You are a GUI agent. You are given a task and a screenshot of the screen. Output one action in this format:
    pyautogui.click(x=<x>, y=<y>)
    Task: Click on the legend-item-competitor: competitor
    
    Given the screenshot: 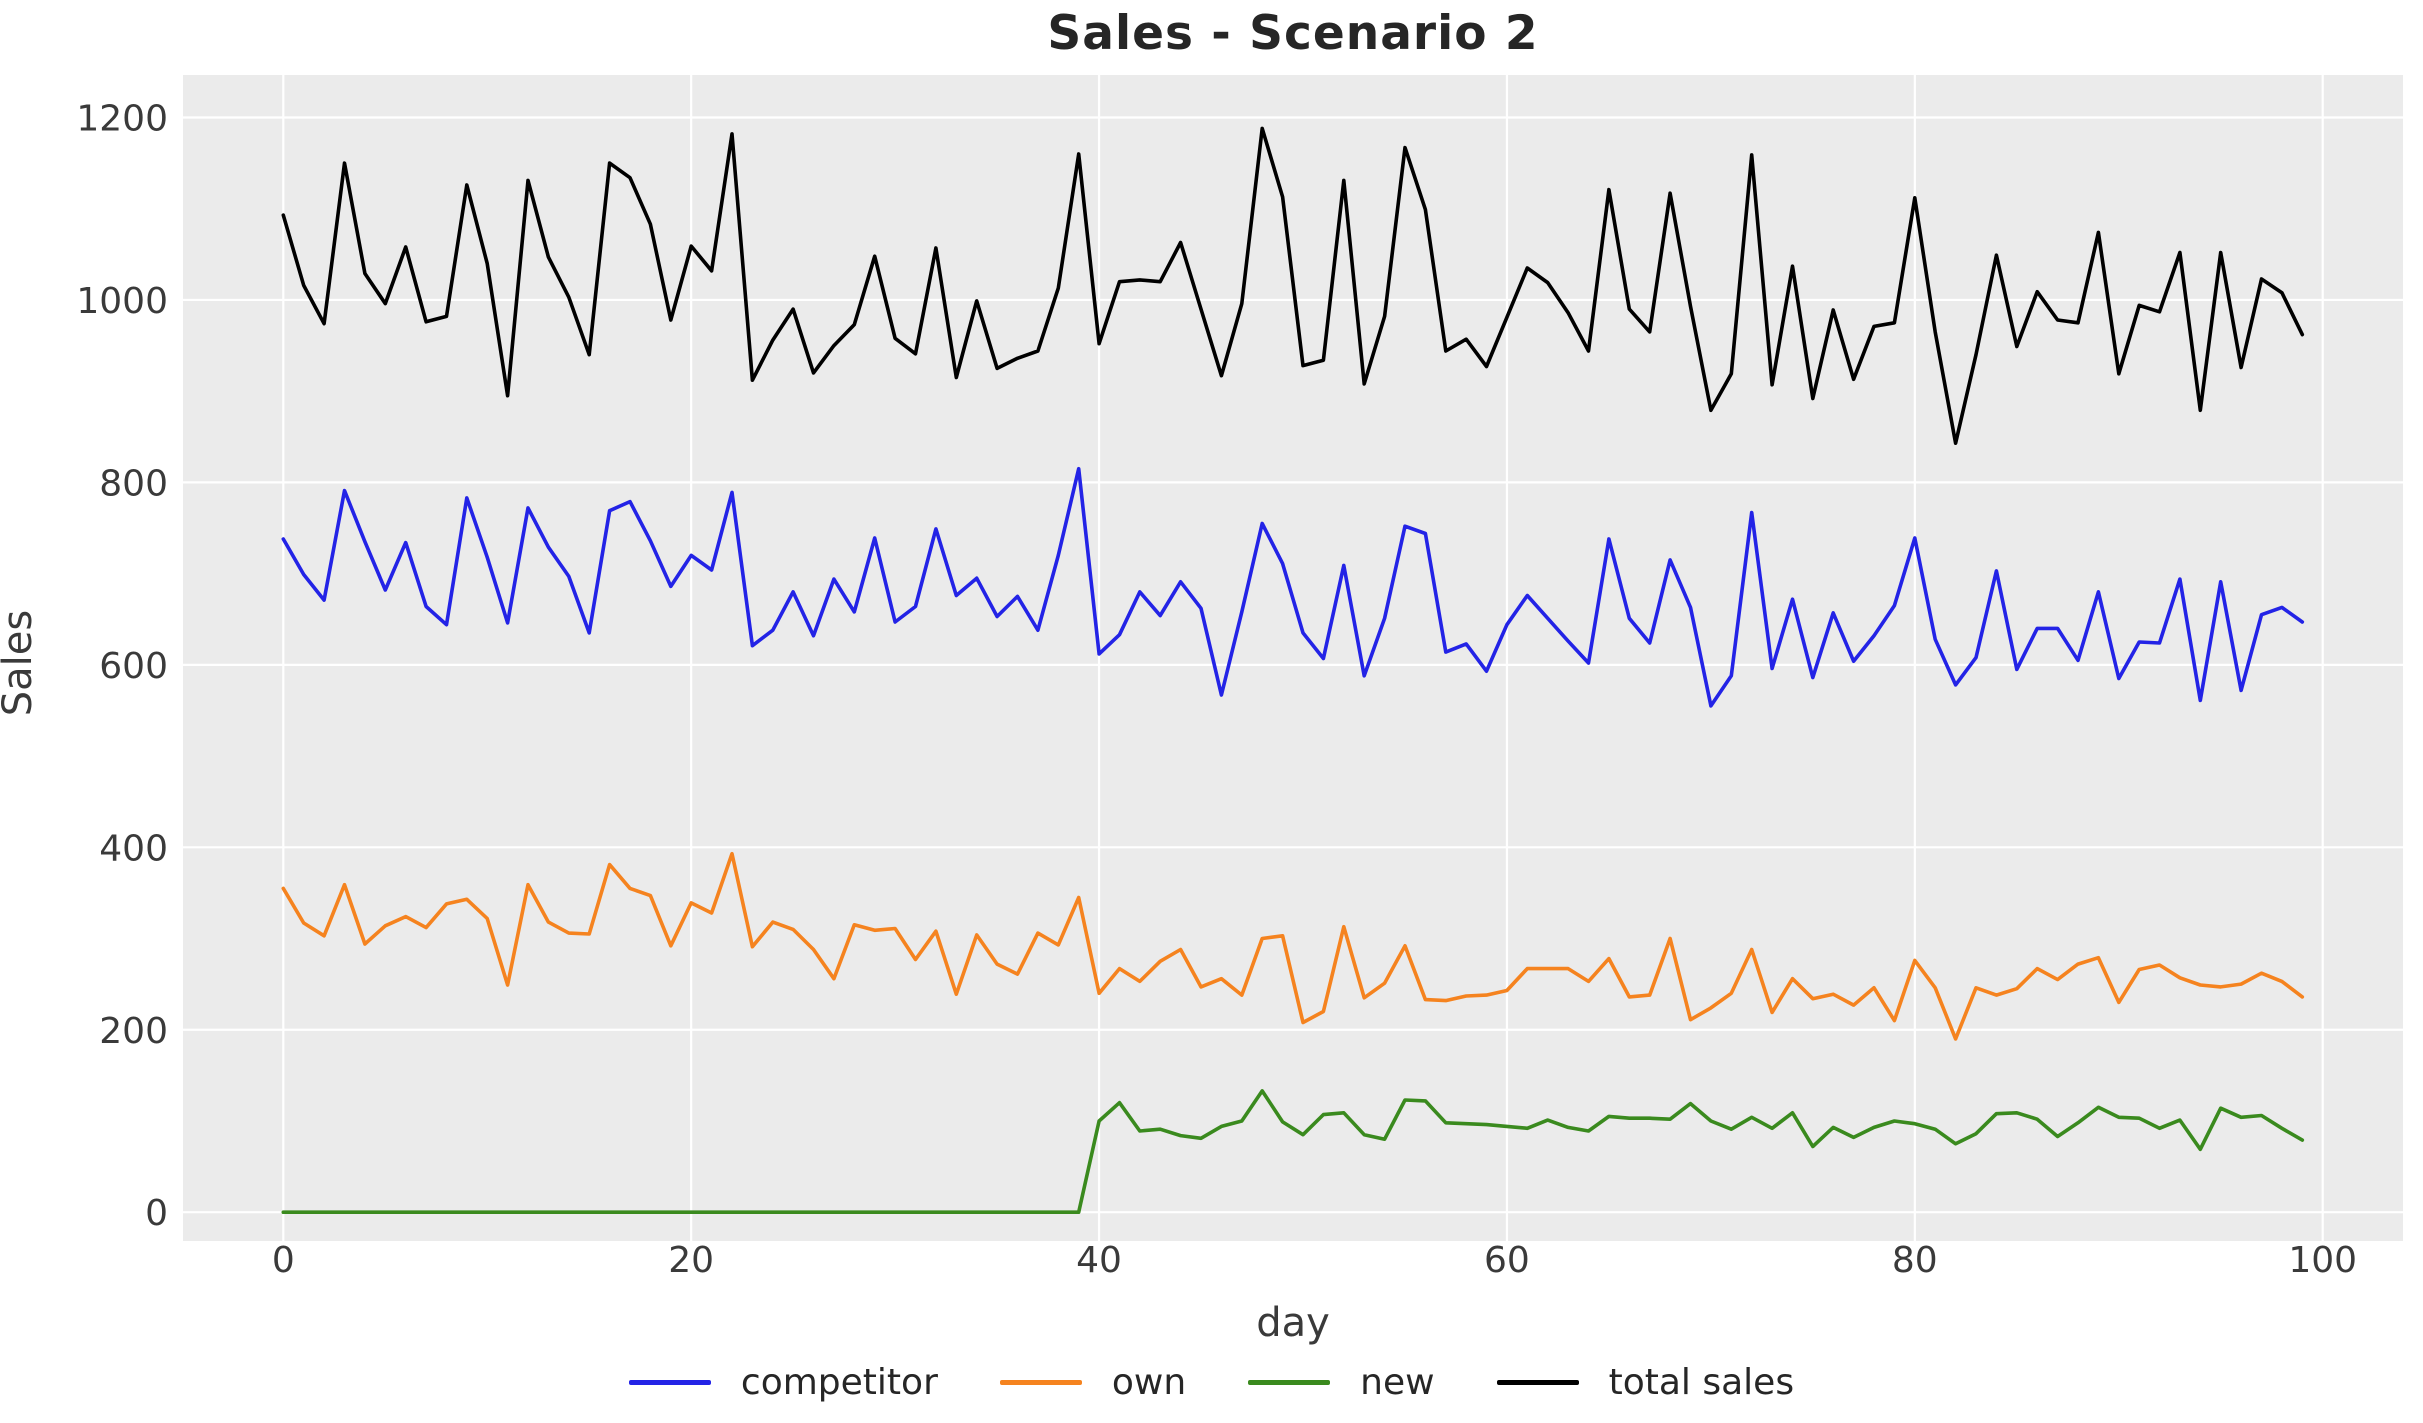 What is the action you would take?
    pyautogui.click(x=783, y=1382)
    